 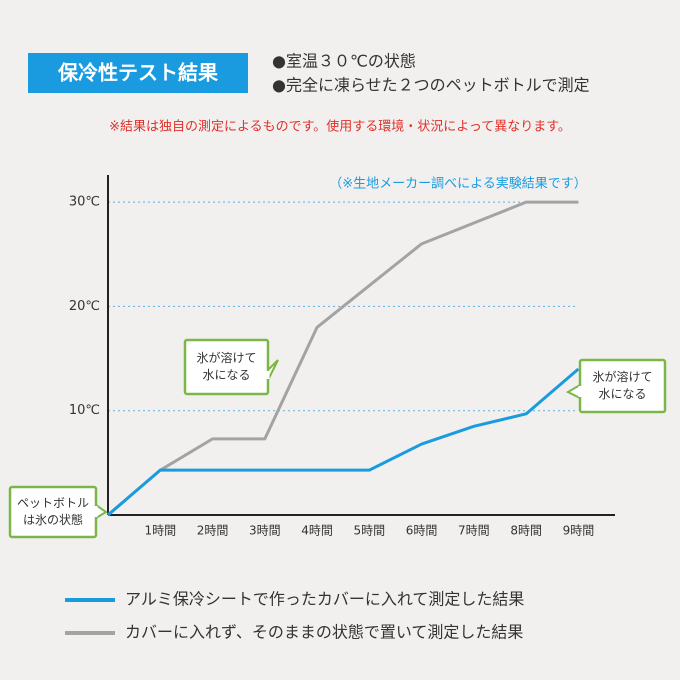 I want to click on note: ●完全に凍らせた２つのペットボトルで測定, so click(x=431, y=85).